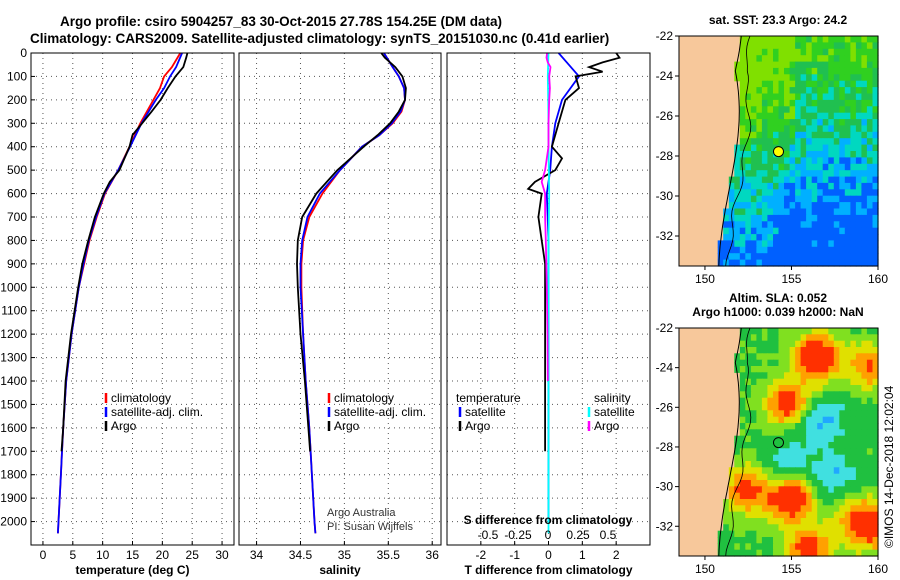  What do you see at coordinates (17, 147) in the screenshot?
I see `y-tick-label: 400` at bounding box center [17, 147].